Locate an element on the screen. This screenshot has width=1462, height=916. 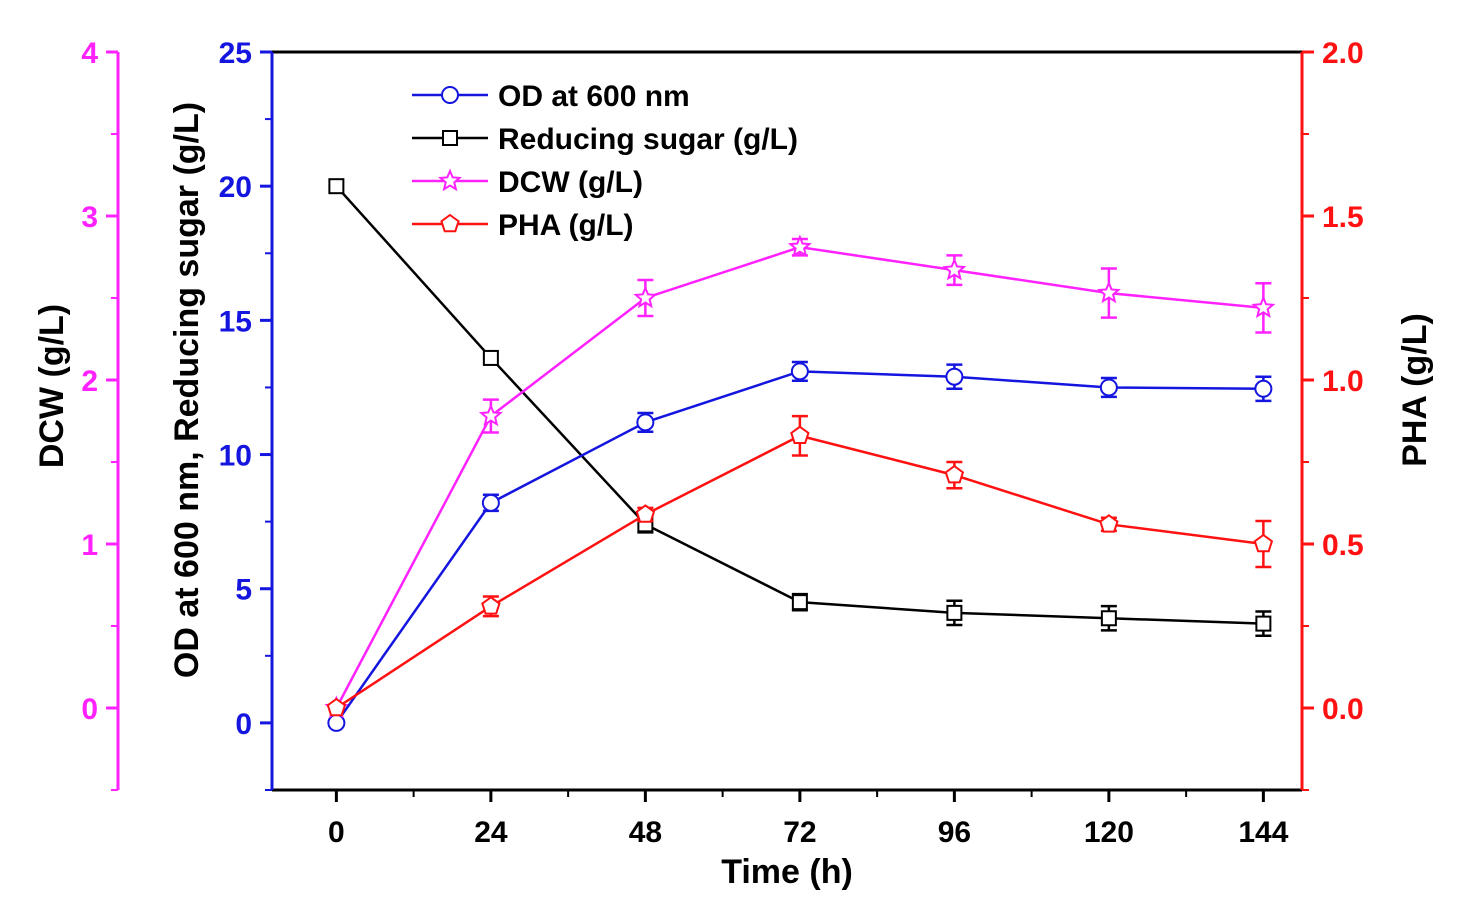
dcw-tick-label: 4 is located at coordinates (89, 53).